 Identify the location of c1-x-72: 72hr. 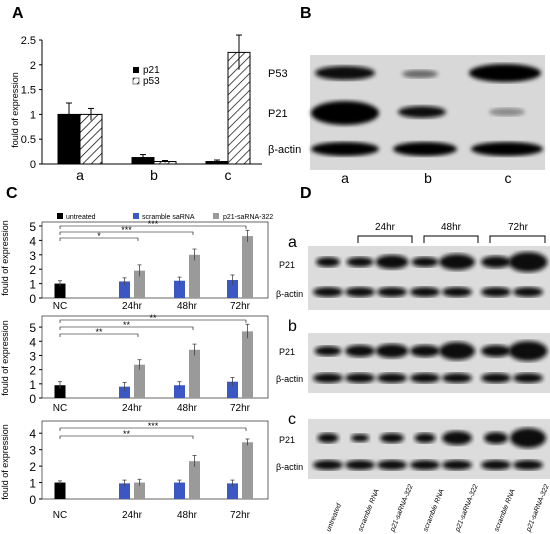
(240, 306).